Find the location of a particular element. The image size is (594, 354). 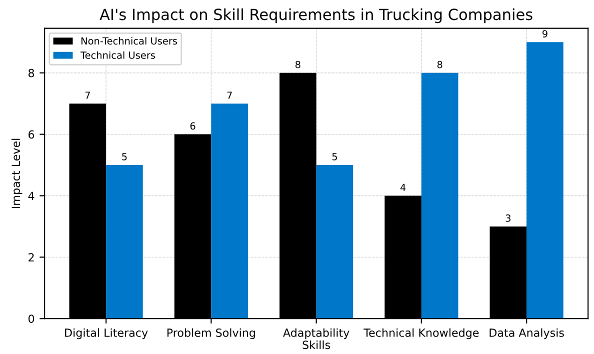

y-tick-label: 4 is located at coordinates (31, 196).